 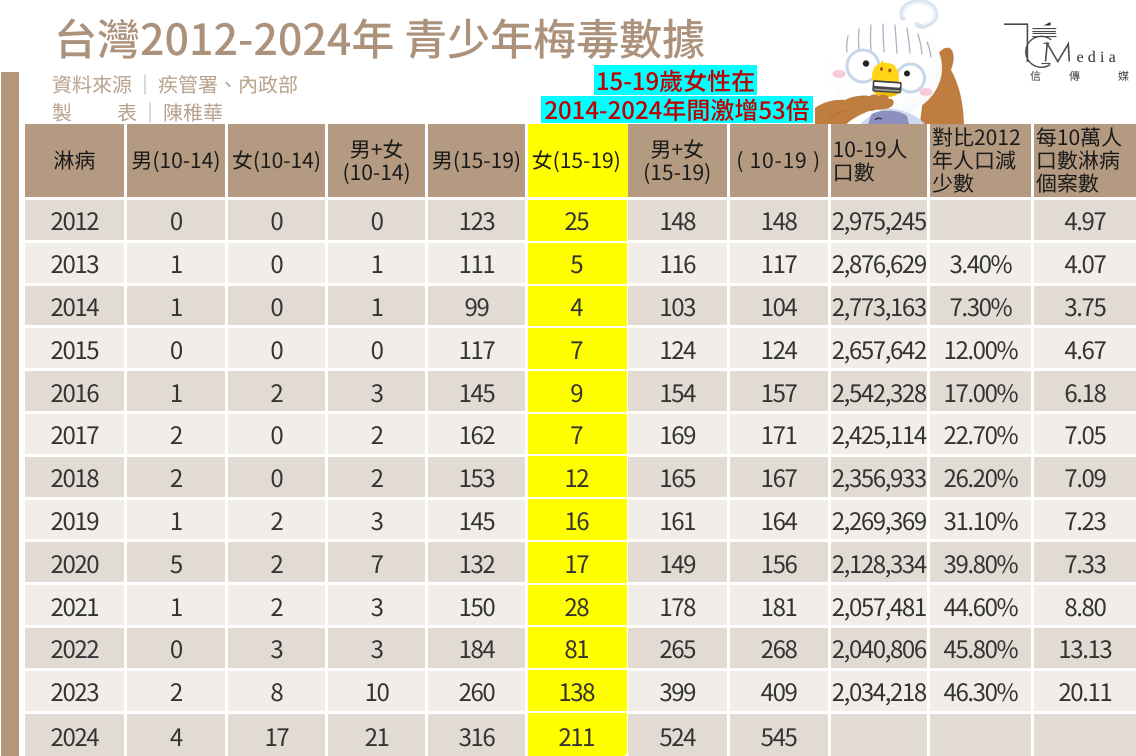 I want to click on svg-text: edia, so click(x=1098, y=57).